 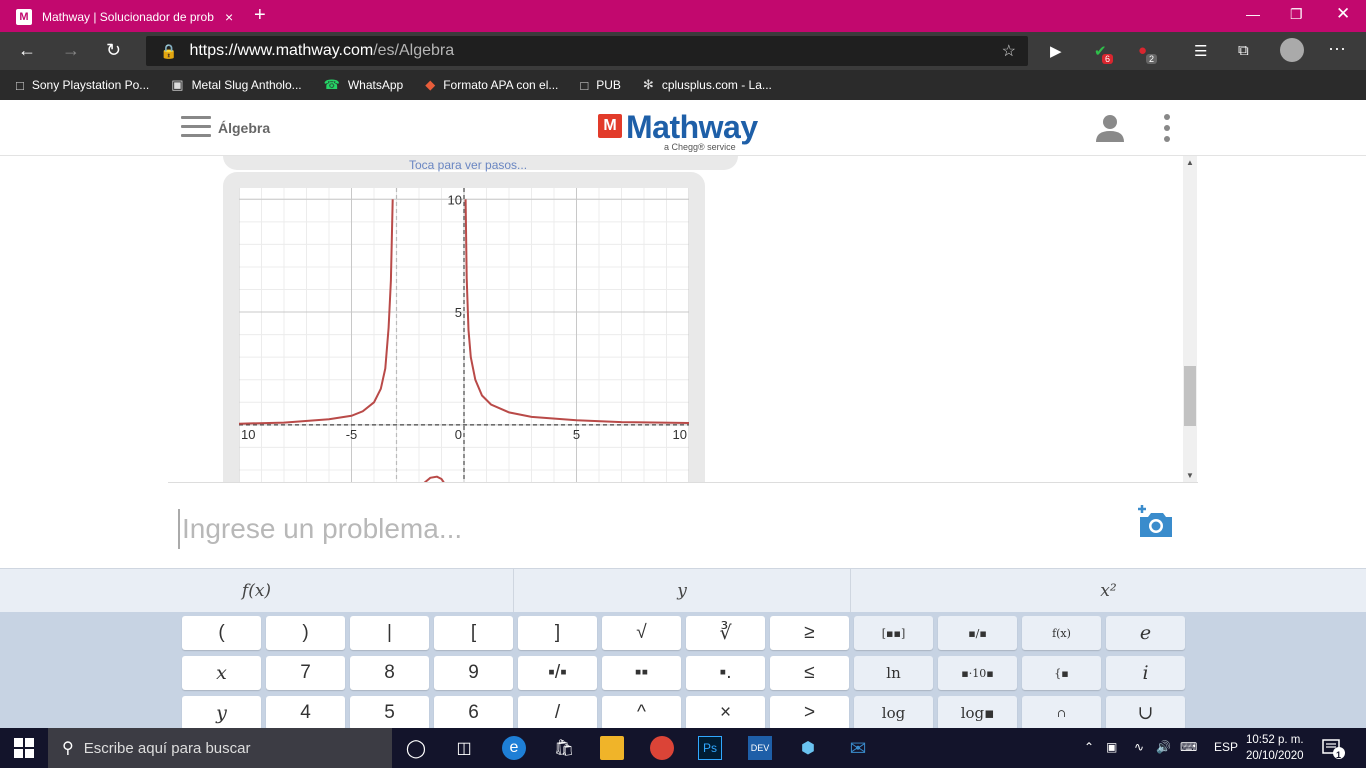 I want to click on back-icon: ←, so click(x=27, y=50).